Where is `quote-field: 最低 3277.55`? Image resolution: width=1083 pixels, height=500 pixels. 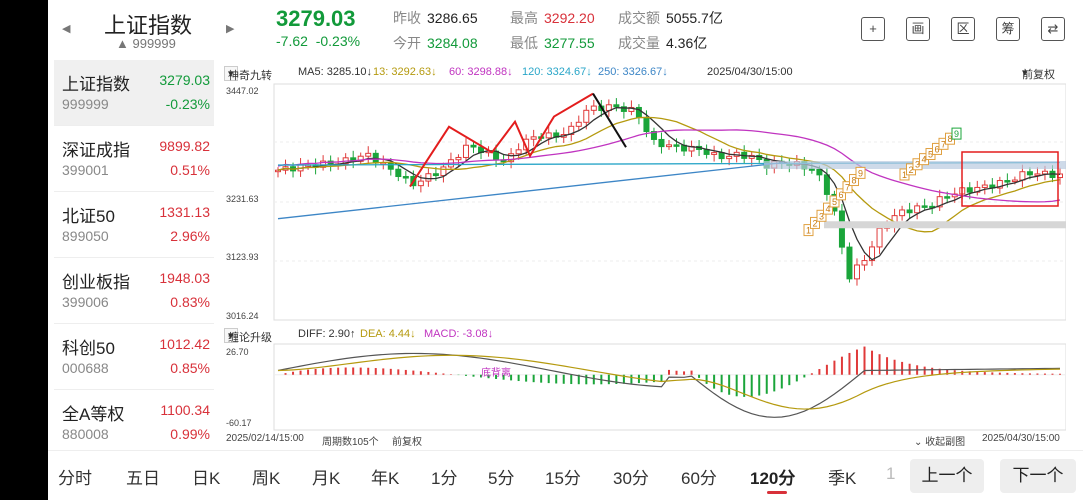
quote-field: 最低 3277.55 is located at coordinates (552, 43).